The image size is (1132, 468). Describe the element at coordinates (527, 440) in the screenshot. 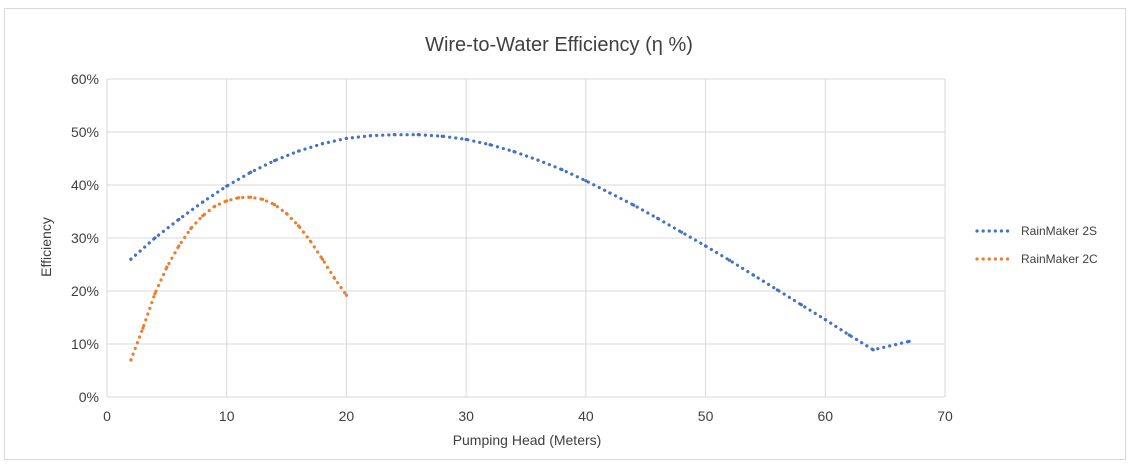

I see `x-axis-title: Pumping Head (Meters)` at that location.